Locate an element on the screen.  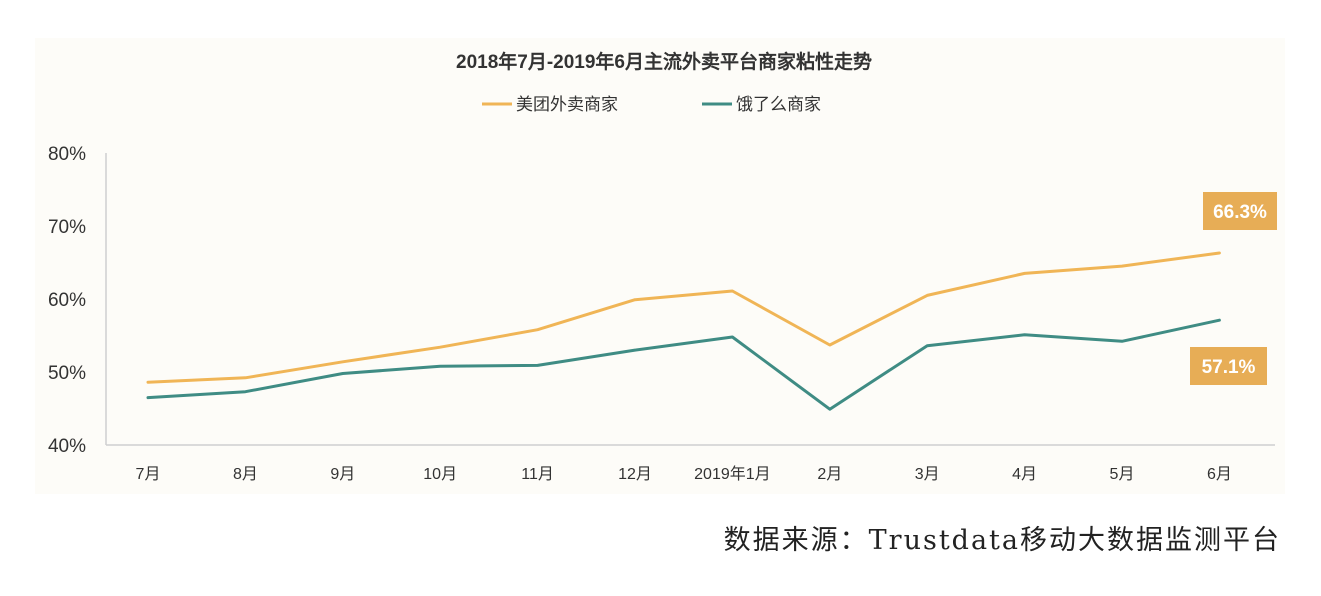
source-note: 数据来源：Trustdata移动大数据监测平台 is located at coordinates (1002, 540).